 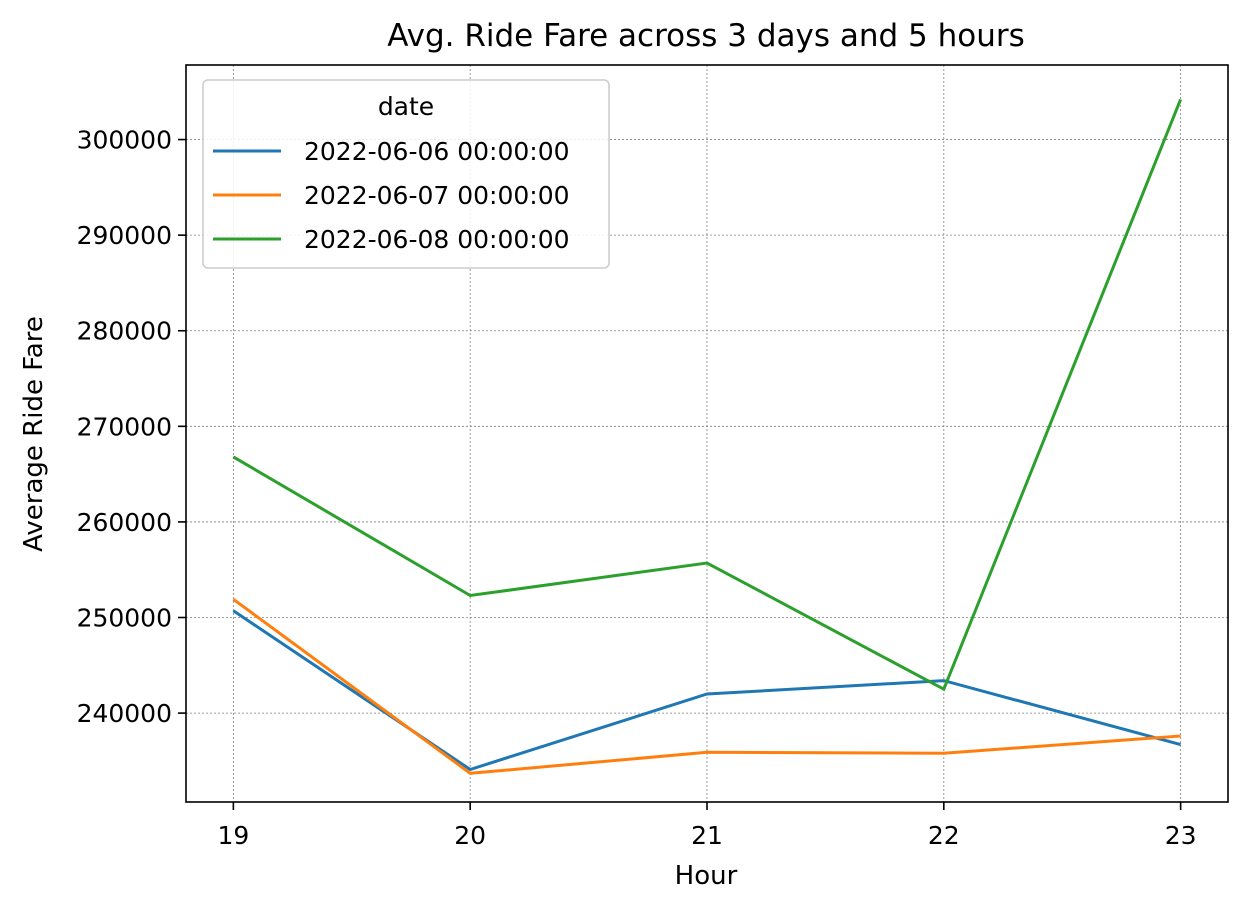 What do you see at coordinates (124, 522) in the screenshot?
I see `y-tick-label: 260000` at bounding box center [124, 522].